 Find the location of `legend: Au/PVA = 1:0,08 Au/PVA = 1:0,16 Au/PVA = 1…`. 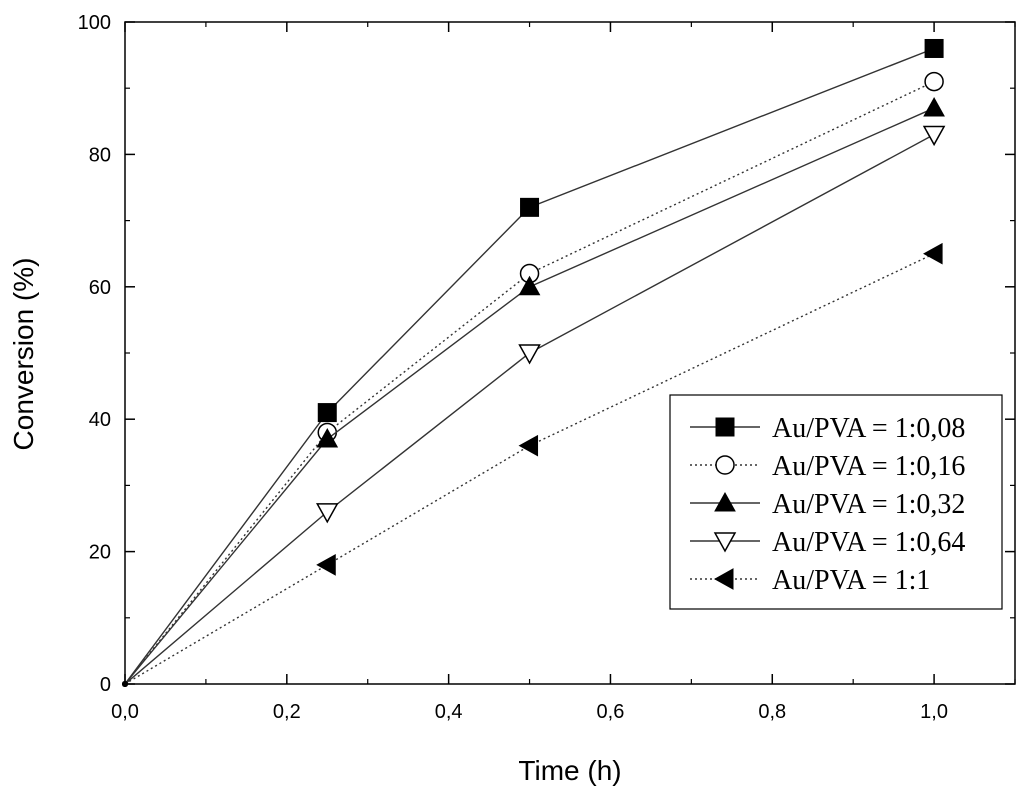

legend: Au/PVA = 1:0,08 Au/PVA = 1:0,16 Au/PVA = 1… is located at coordinates (836, 502).